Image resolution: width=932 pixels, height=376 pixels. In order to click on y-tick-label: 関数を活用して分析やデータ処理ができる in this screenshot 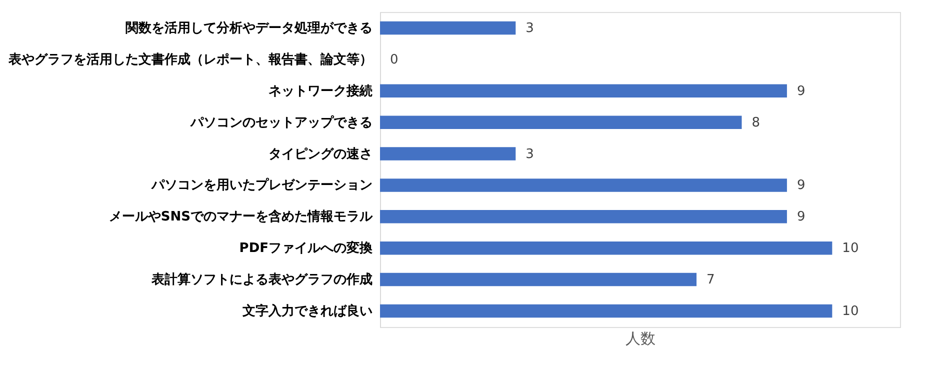, I will do `click(249, 28)`.